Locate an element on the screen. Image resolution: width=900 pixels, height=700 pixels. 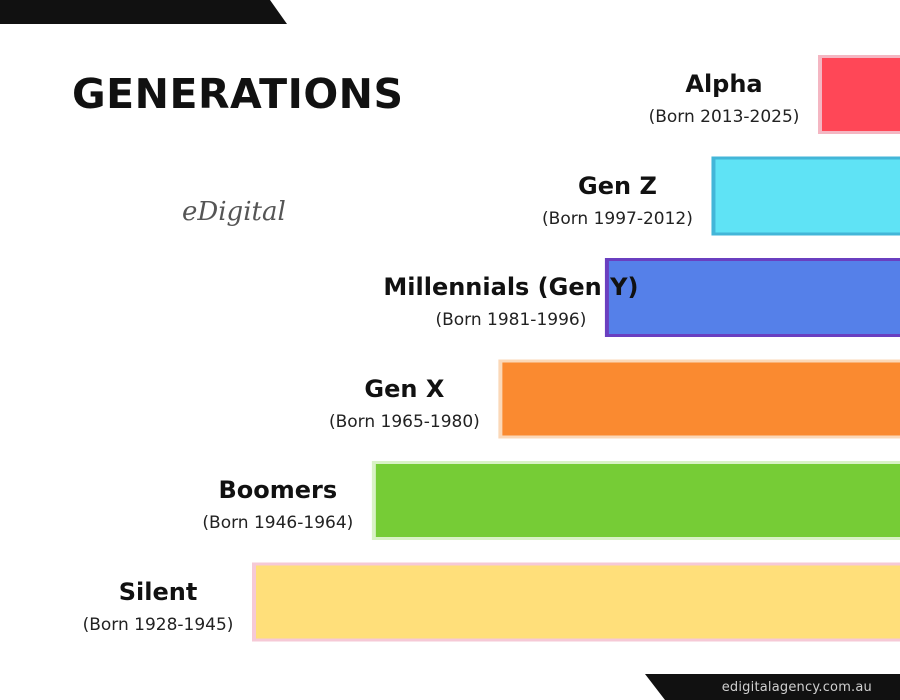
page-title: GENERATIONS is located at coordinates (238, 94).